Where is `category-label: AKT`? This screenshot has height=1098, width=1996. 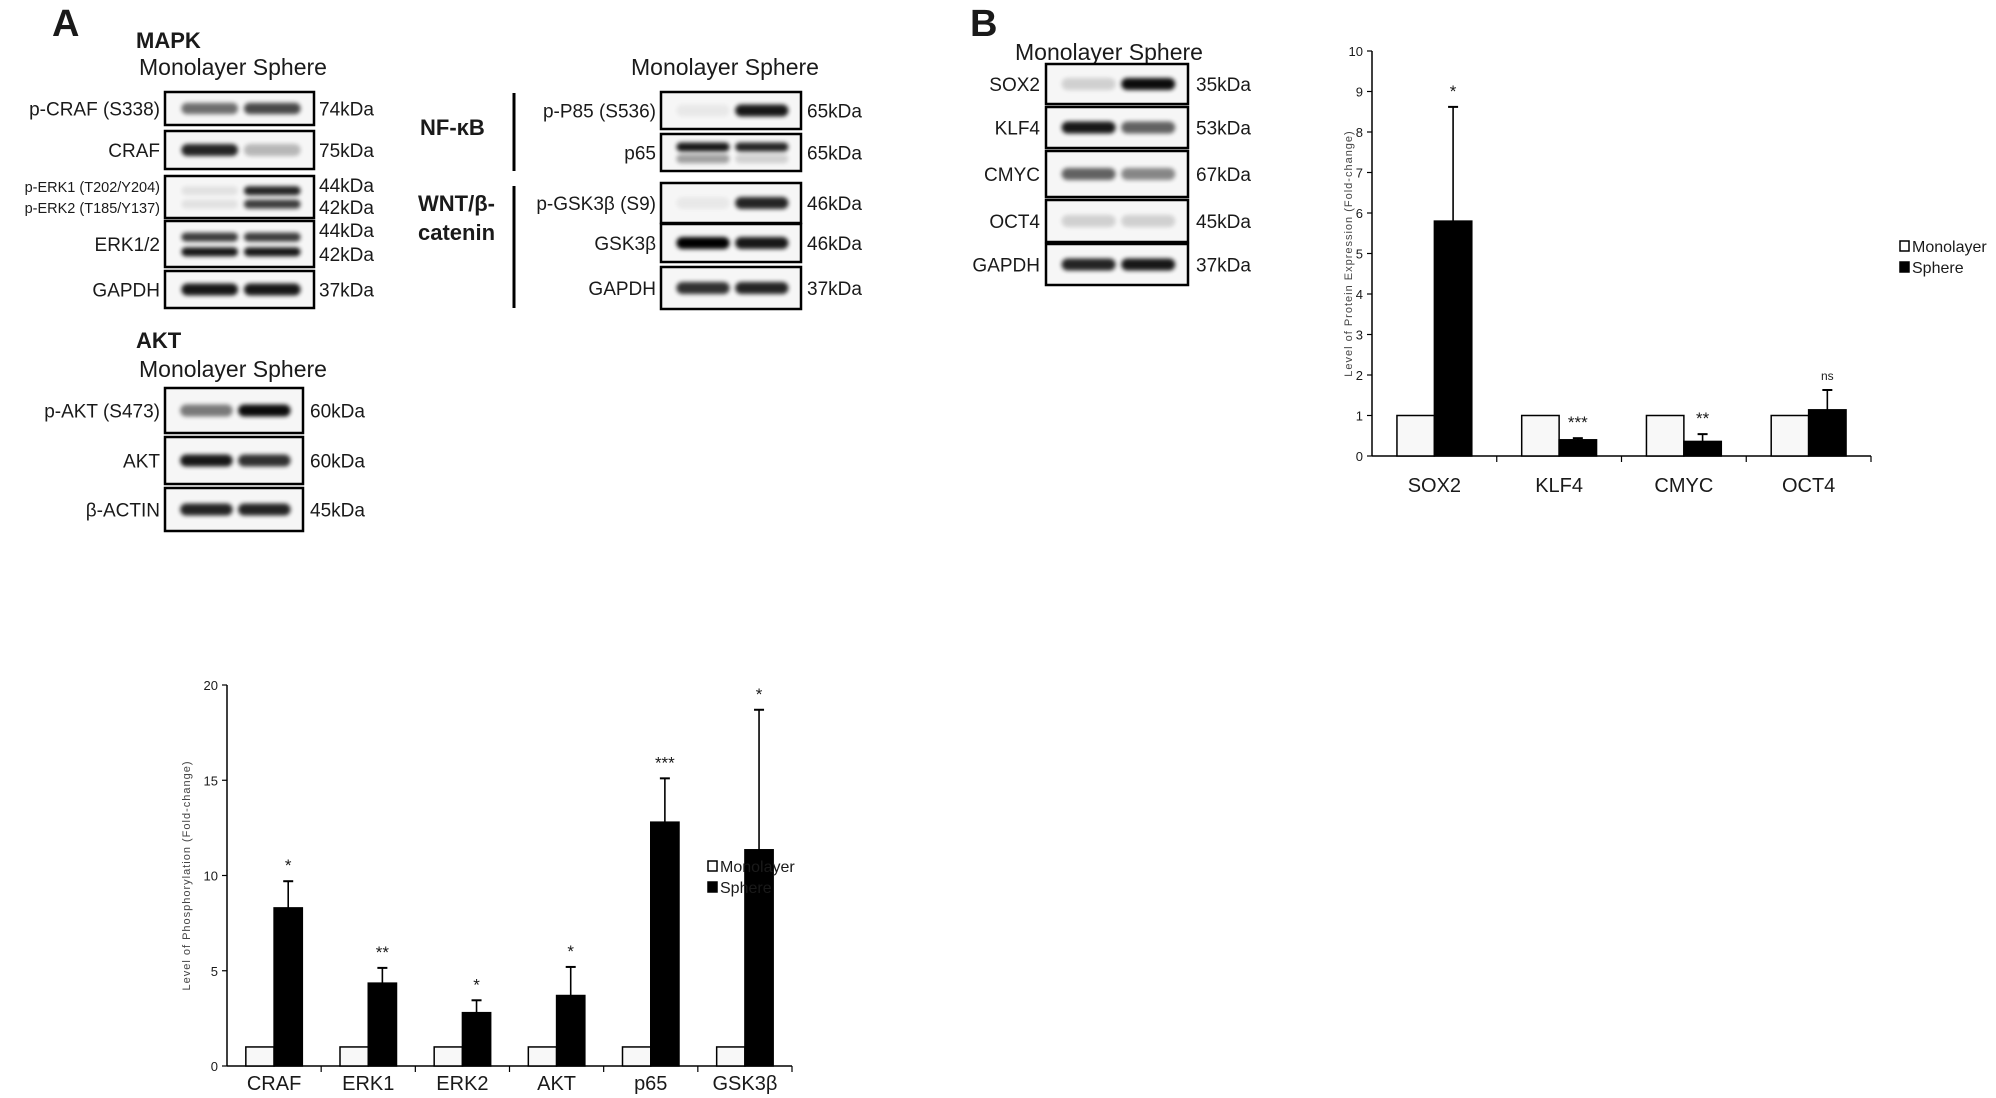
category-label: AKT is located at coordinates (556, 1084).